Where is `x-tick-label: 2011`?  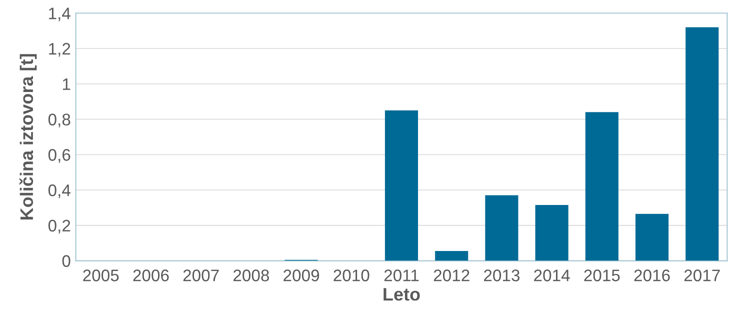 x-tick-label: 2011 is located at coordinates (401, 276).